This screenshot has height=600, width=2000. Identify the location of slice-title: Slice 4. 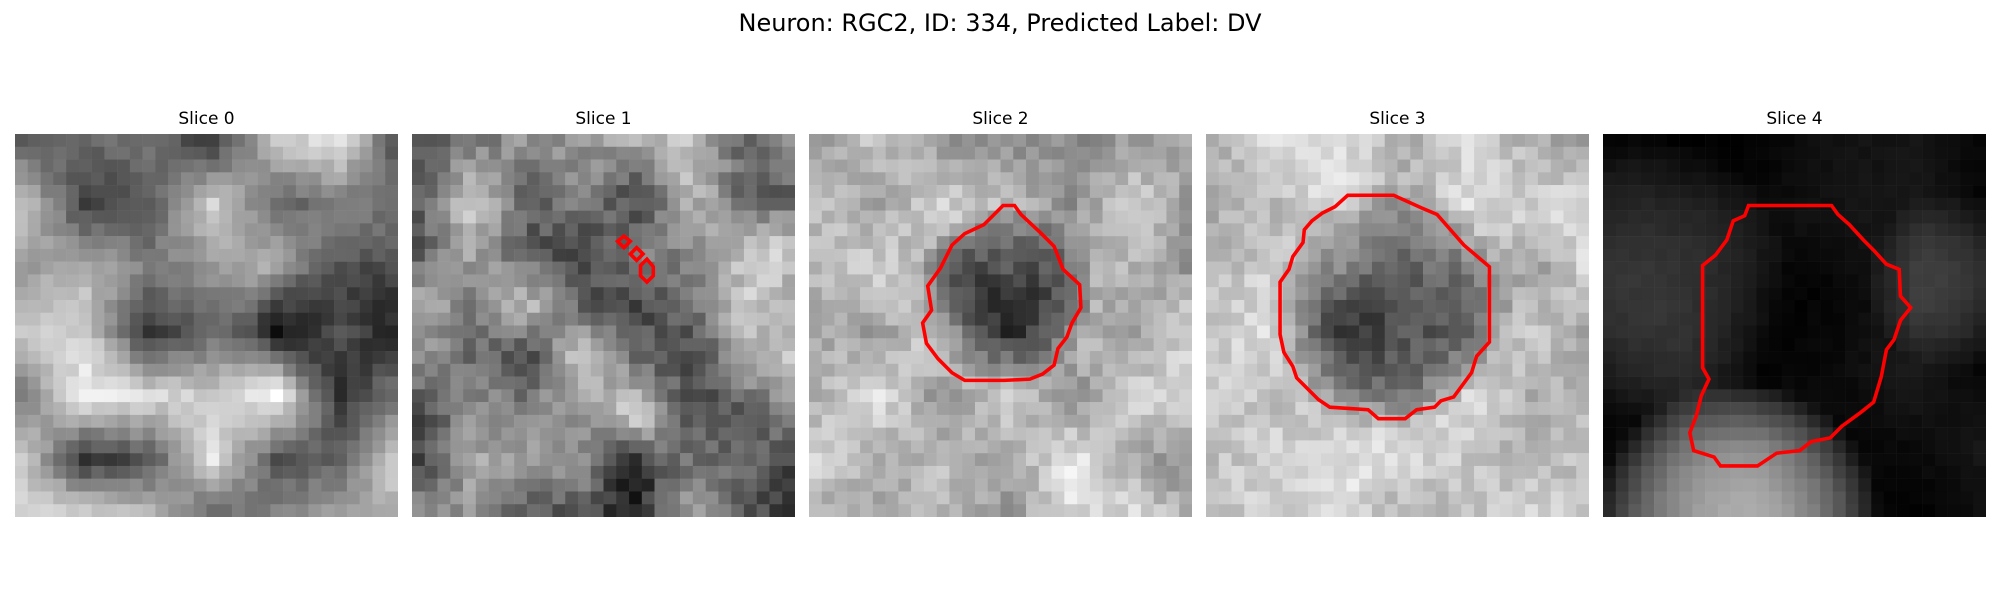
(1794, 119).